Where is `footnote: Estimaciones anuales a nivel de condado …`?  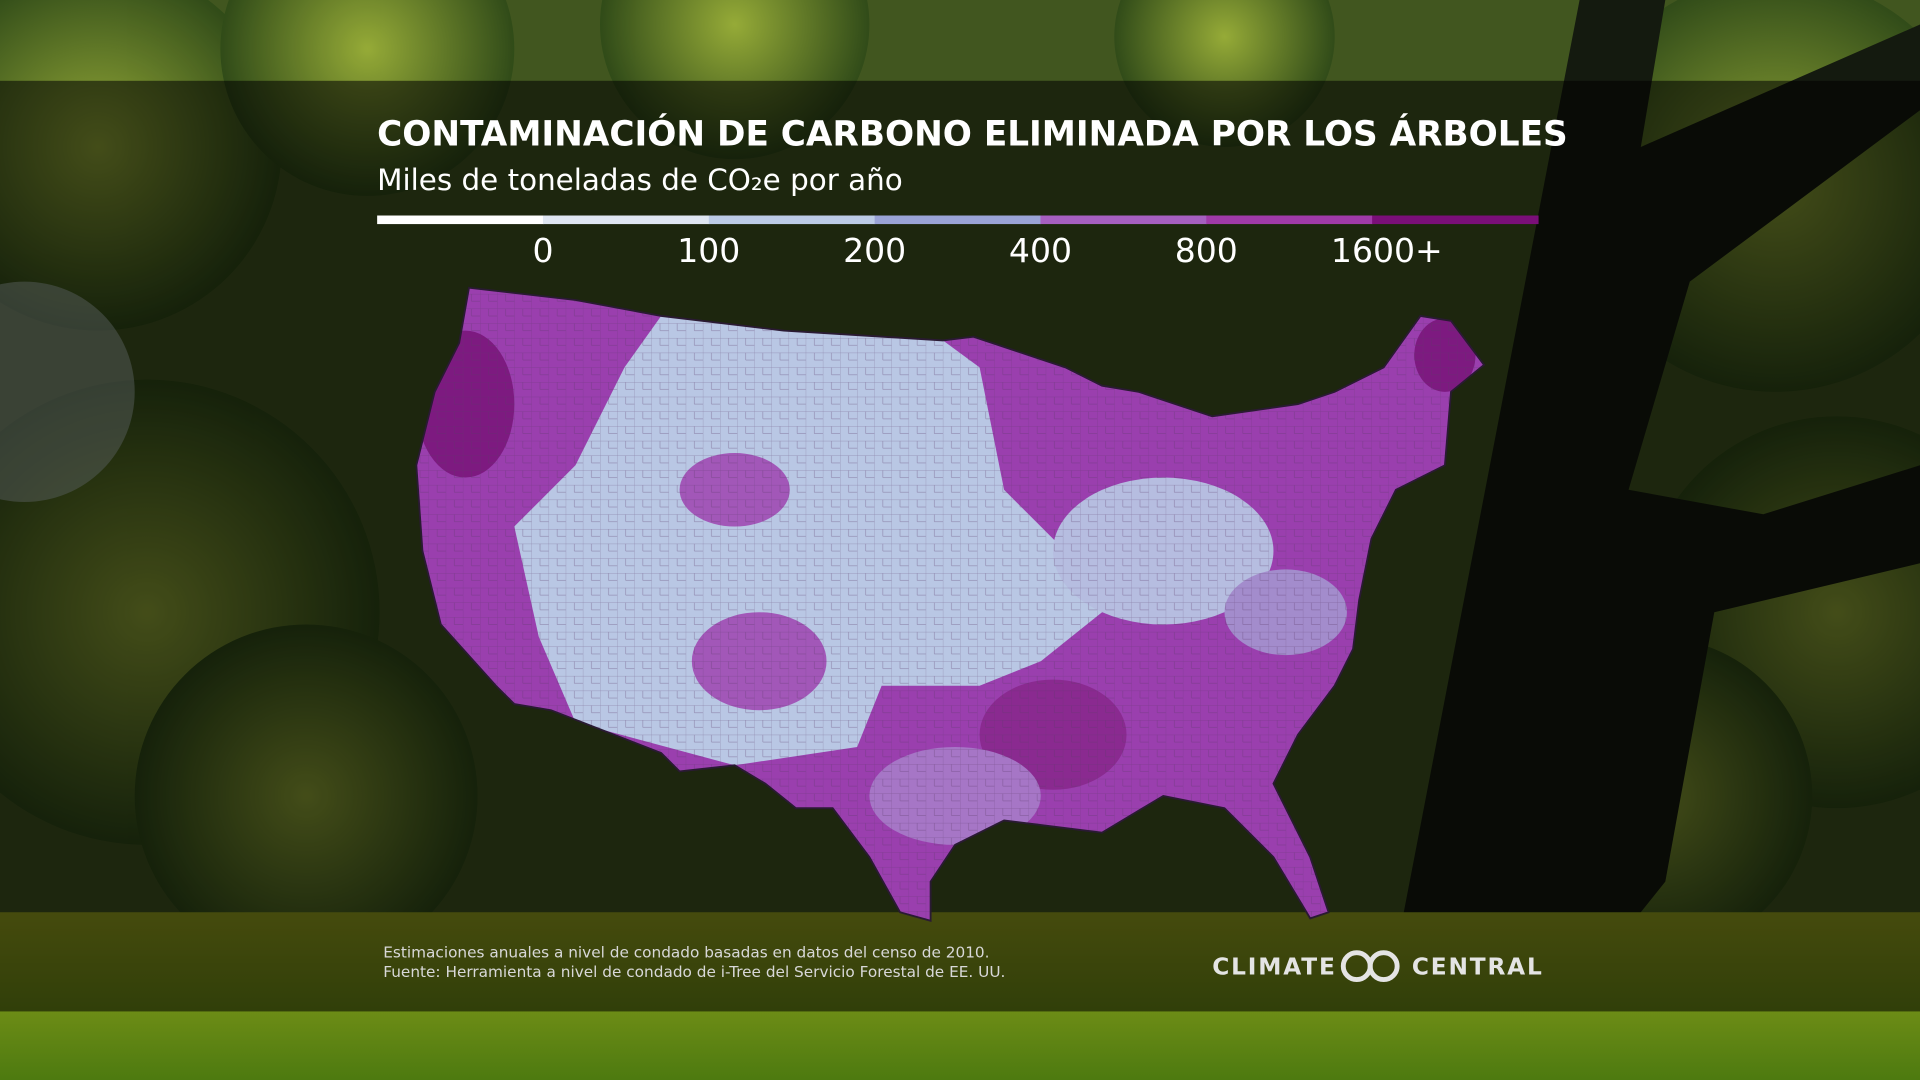
footnote: Estimaciones anuales a nivel de condado … is located at coordinates (686, 953).